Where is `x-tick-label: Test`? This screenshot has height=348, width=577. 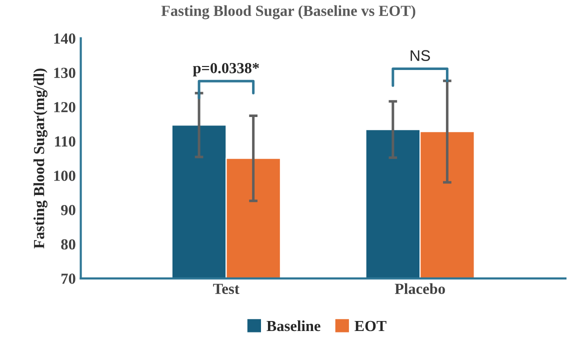
x-tick-label: Test is located at coordinates (226, 289).